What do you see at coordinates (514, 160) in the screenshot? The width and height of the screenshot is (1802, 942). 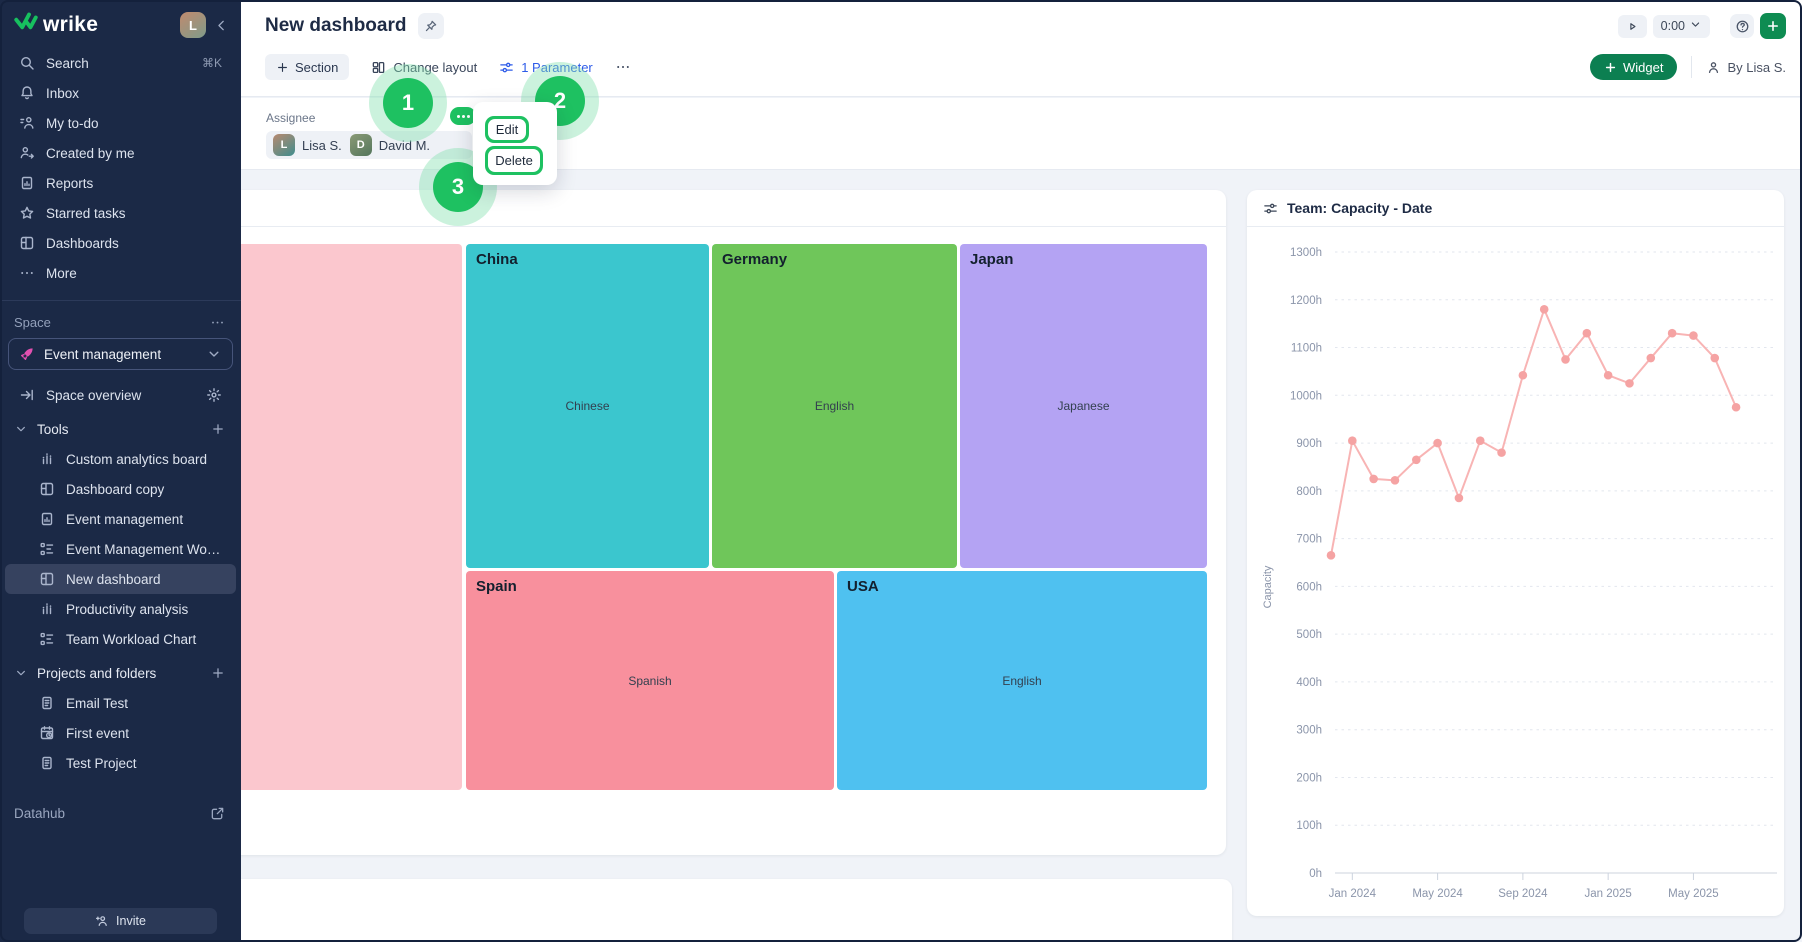 I see `menu-item-delete: Delete` at bounding box center [514, 160].